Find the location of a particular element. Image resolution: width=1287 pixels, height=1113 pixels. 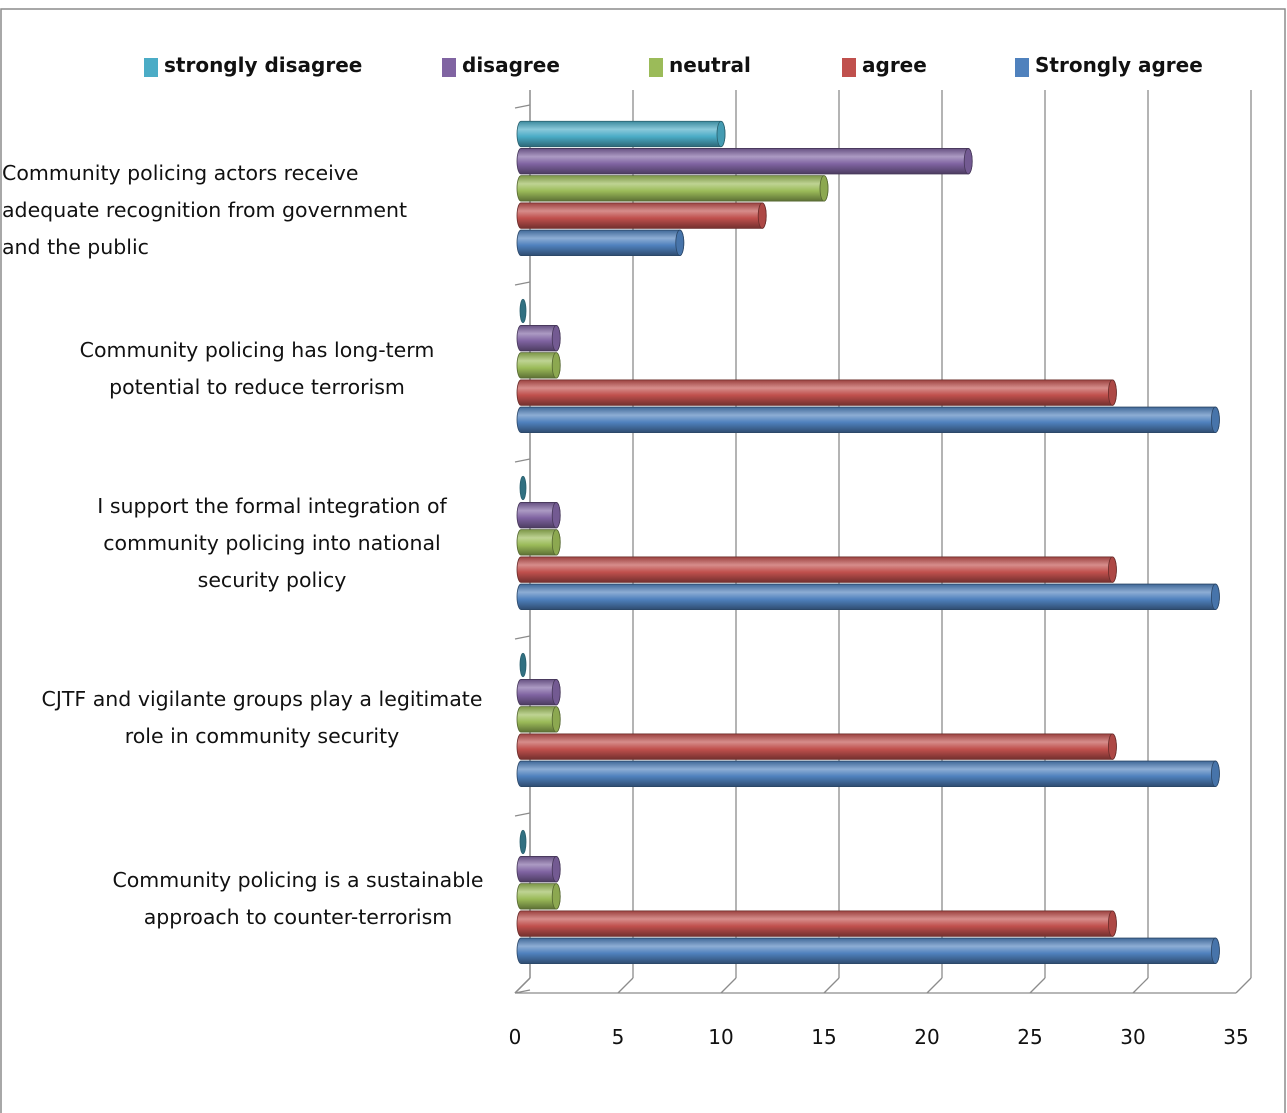

bar-disagree is located at coordinates (744, 161).